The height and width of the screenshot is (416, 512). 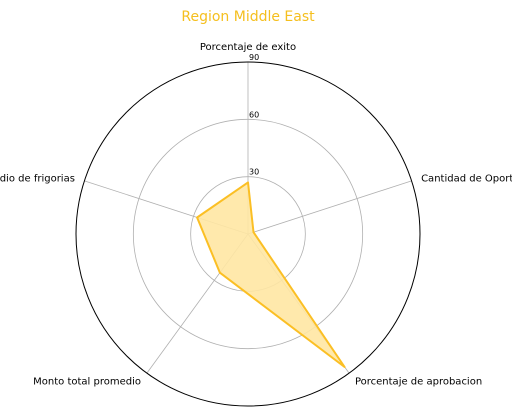 I want to click on series-layer, so click(x=271, y=274).